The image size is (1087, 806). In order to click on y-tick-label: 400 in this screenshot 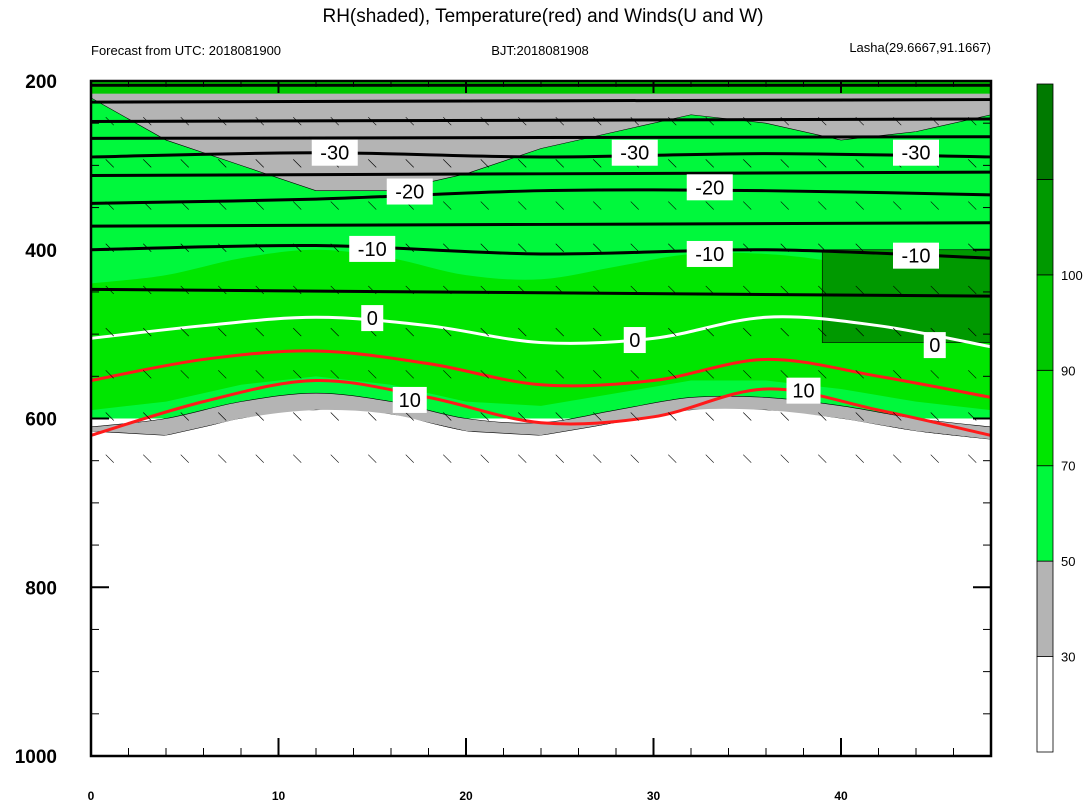, I will do `click(41, 251)`.